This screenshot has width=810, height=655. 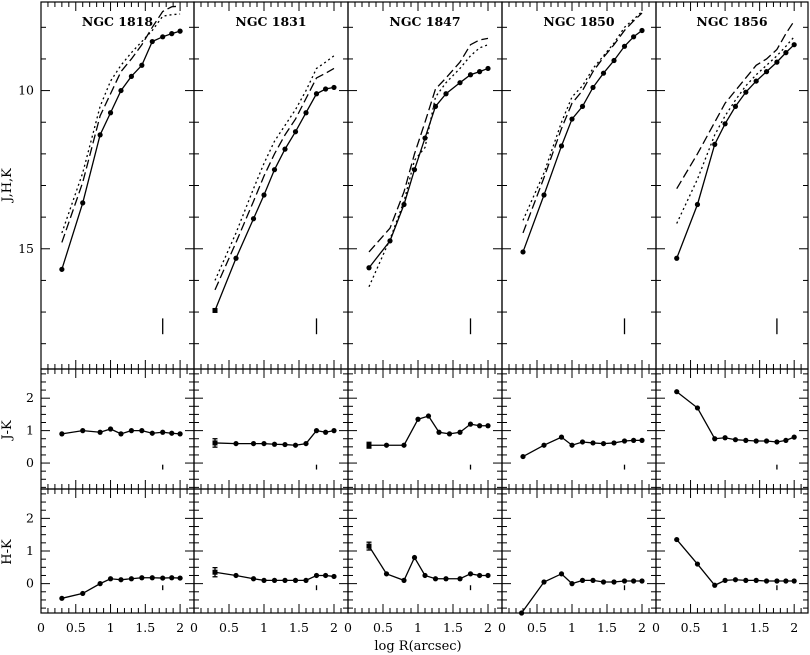 What do you see at coordinates (731, 21) in the screenshot?
I see `panel-title: NGC 1856` at bounding box center [731, 21].